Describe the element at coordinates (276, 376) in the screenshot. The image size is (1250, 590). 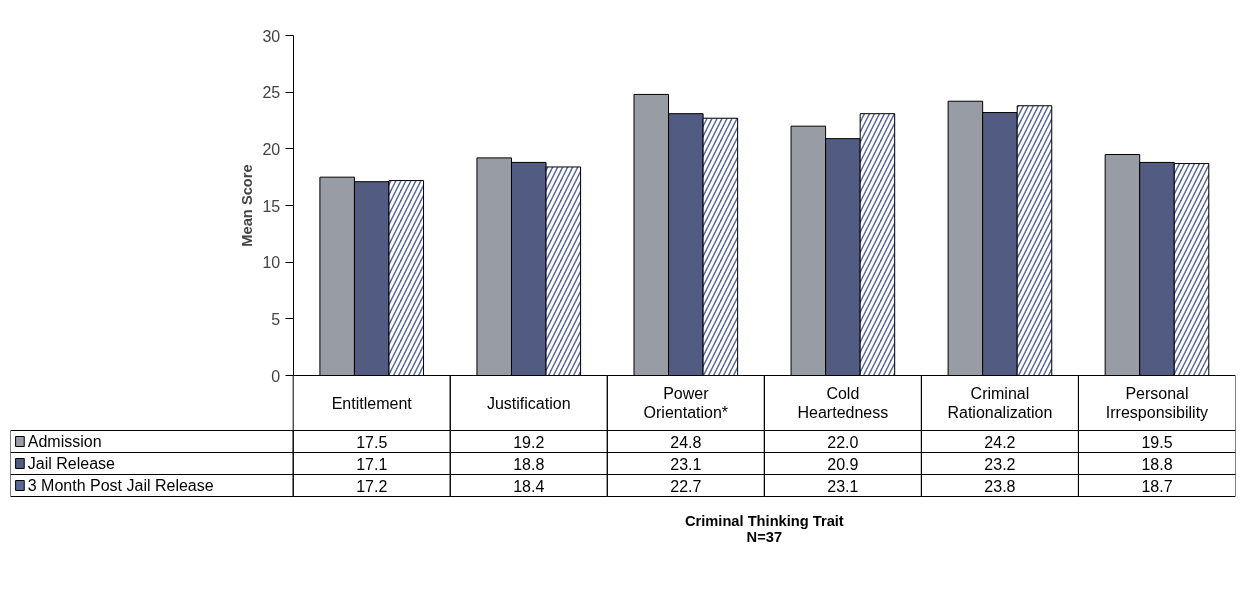
I see `y-tick-label: 0` at that location.